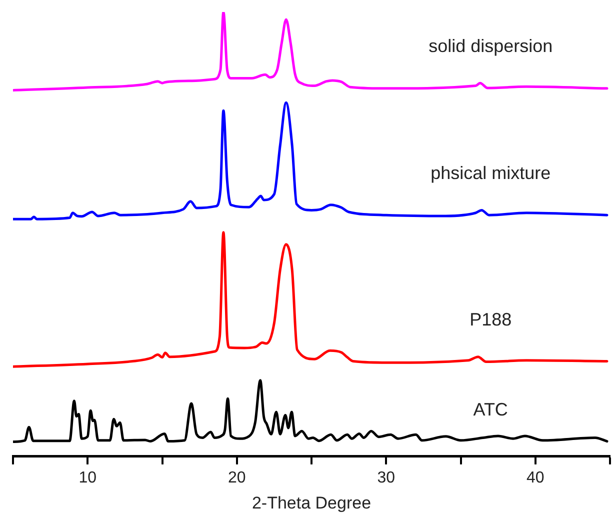 This screenshot has width=614, height=522. What do you see at coordinates (386, 477) in the screenshot?
I see `x-tick-label: 30` at bounding box center [386, 477].